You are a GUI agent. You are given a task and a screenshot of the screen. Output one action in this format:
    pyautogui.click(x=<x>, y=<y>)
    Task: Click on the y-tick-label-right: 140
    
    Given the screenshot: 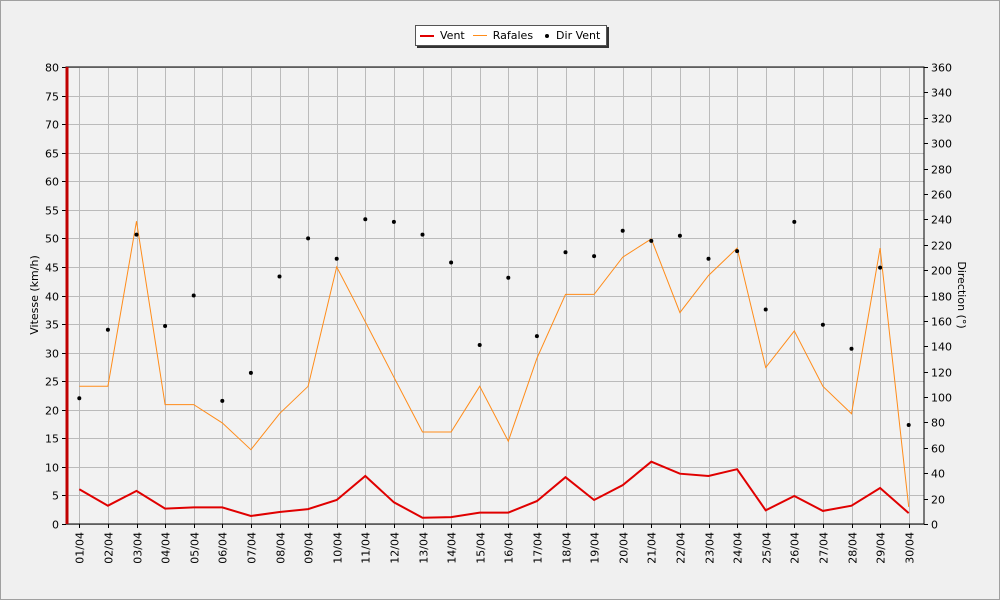 What is the action you would take?
    pyautogui.click(x=941, y=347)
    